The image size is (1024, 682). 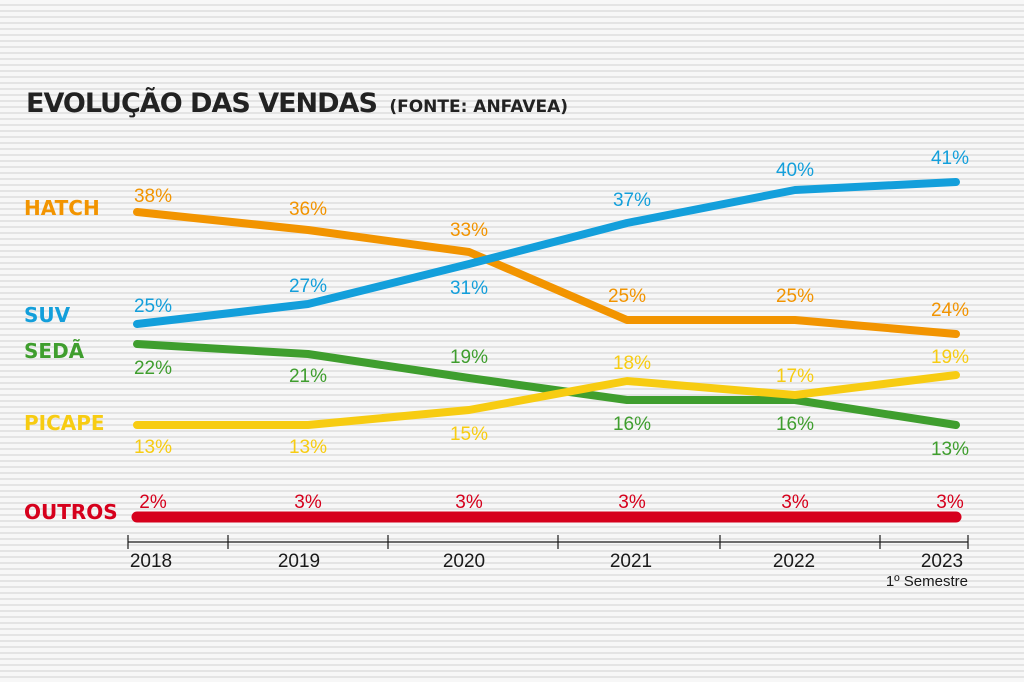 What do you see at coordinates (927, 581) in the screenshot?
I see `x-note: 1º Semestre` at bounding box center [927, 581].